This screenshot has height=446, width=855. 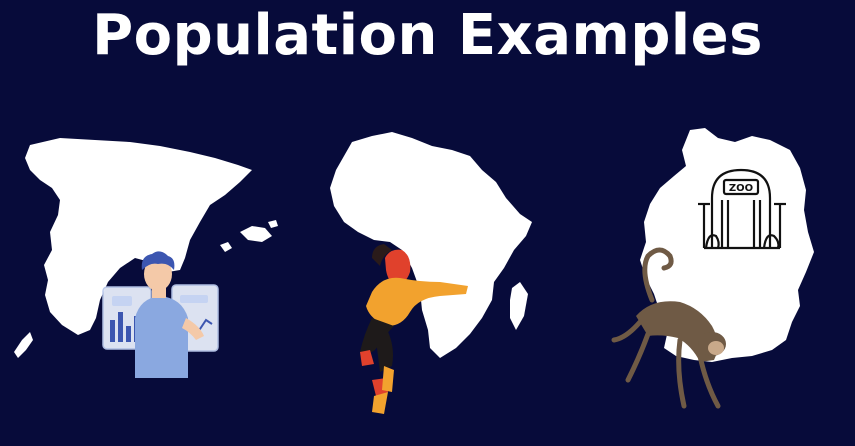 What do you see at coordinates (414, 329) in the screenshot?
I see `dancing-person-illustration` at bounding box center [414, 329].